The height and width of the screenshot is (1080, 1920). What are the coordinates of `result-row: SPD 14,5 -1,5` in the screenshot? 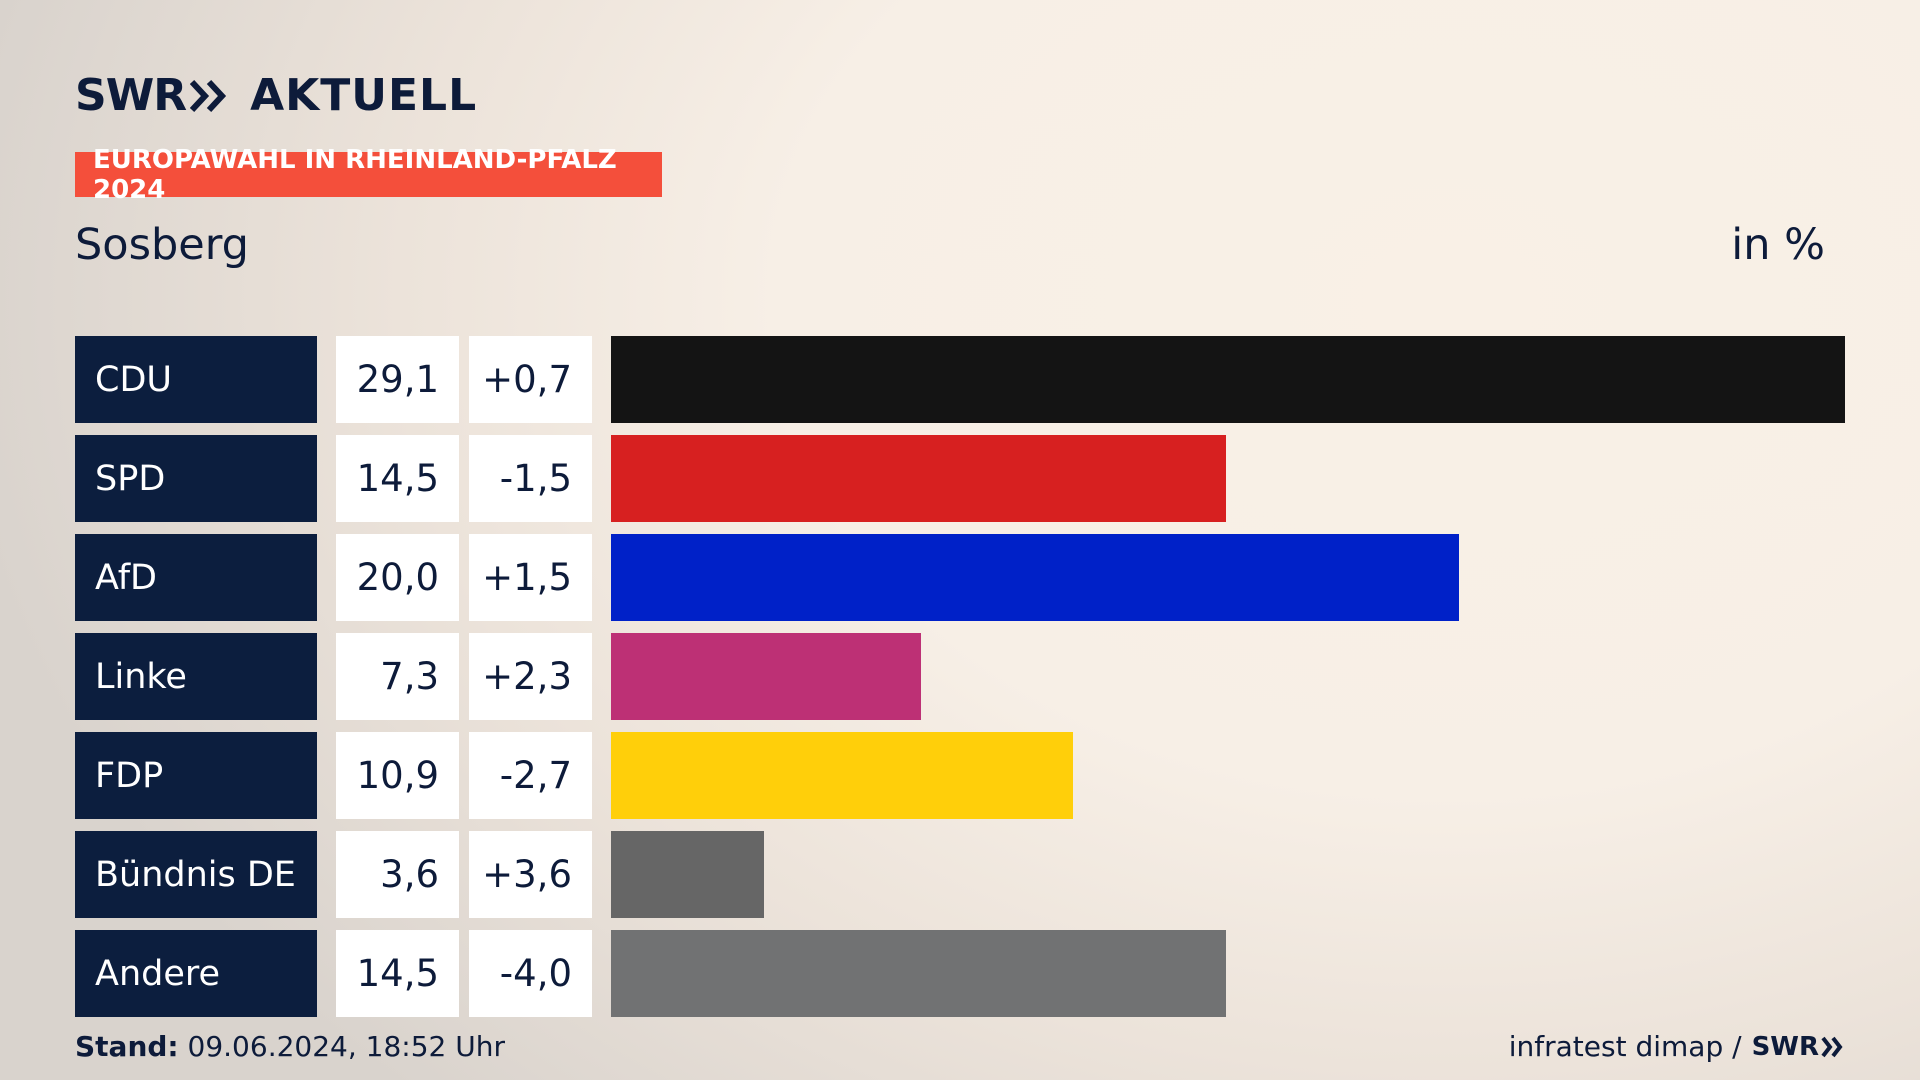 It's located at (960, 478).